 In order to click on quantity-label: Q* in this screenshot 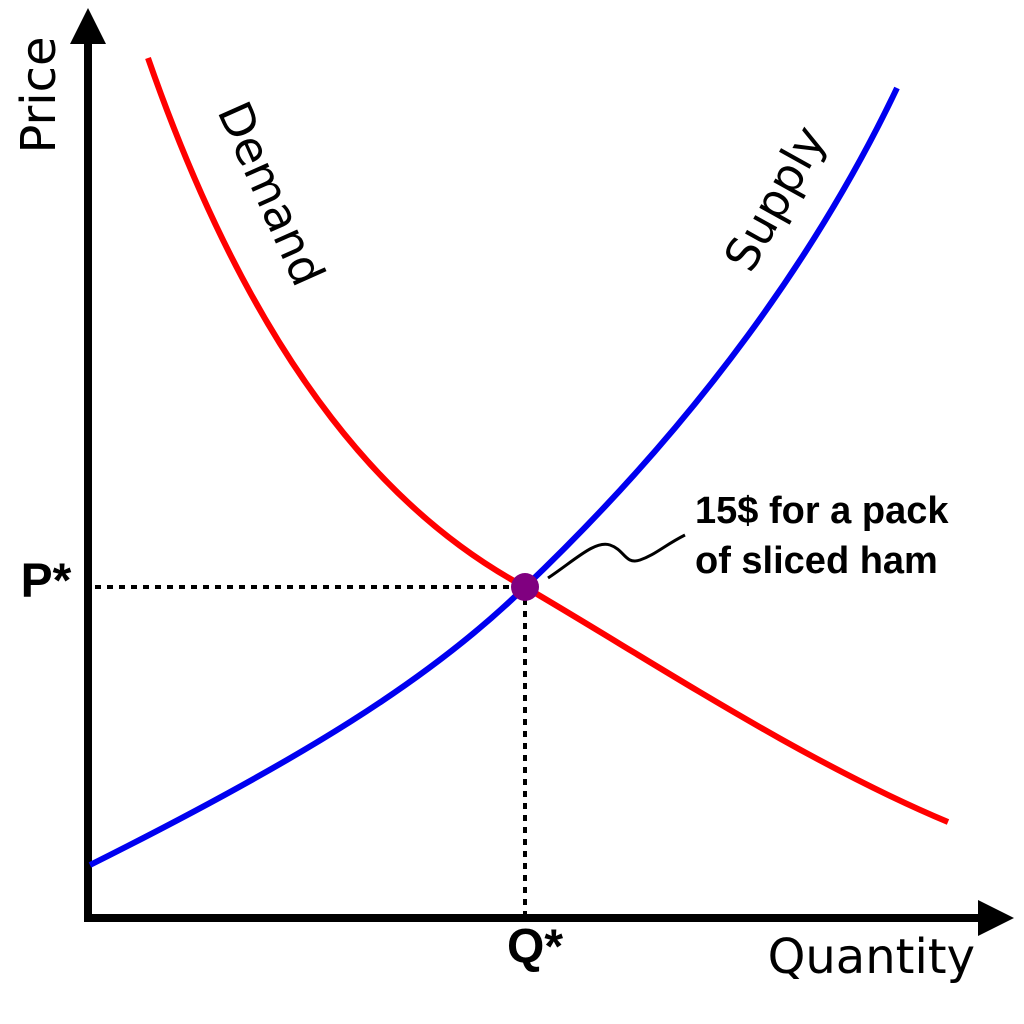, I will do `click(535, 947)`.